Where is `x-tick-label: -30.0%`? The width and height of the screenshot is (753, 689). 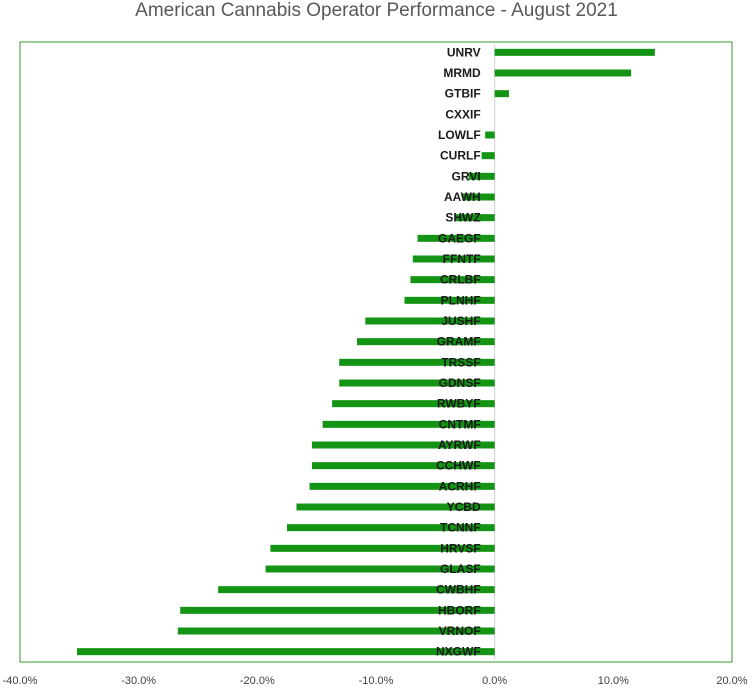 x-tick-label: -30.0% is located at coordinates (138, 681).